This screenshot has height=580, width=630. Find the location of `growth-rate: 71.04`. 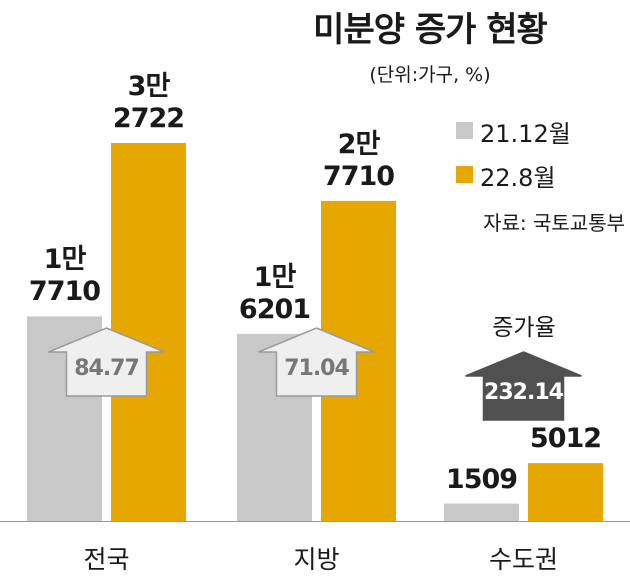

growth-rate: 71.04 is located at coordinates (317, 368).